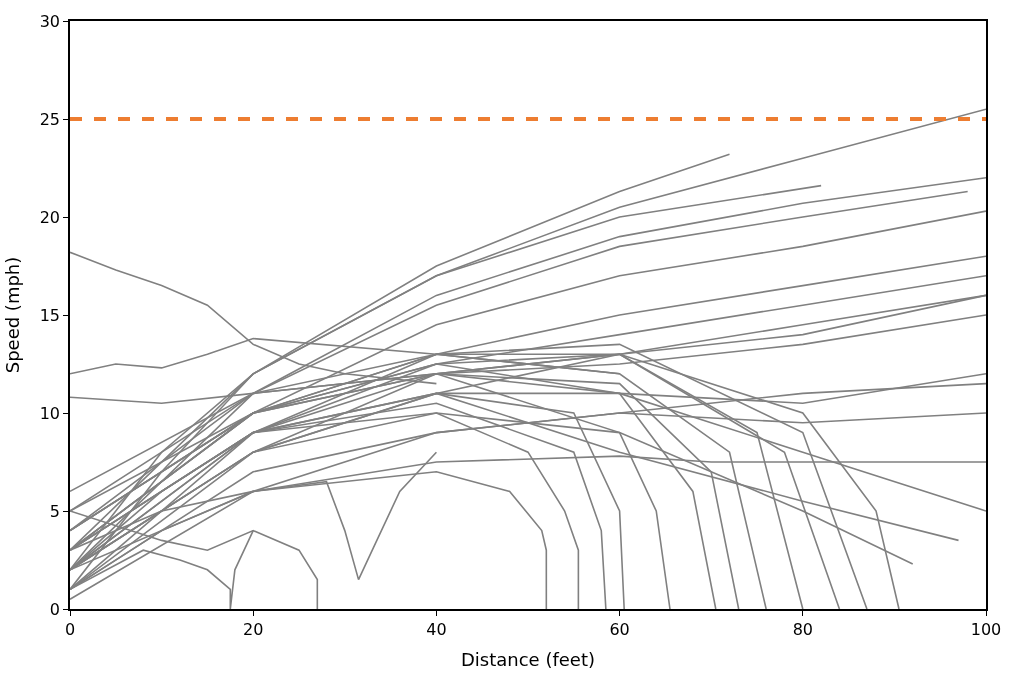 The image size is (1013, 679). What do you see at coordinates (50, 119) in the screenshot?
I see `y-tick-label: 25` at bounding box center [50, 119].